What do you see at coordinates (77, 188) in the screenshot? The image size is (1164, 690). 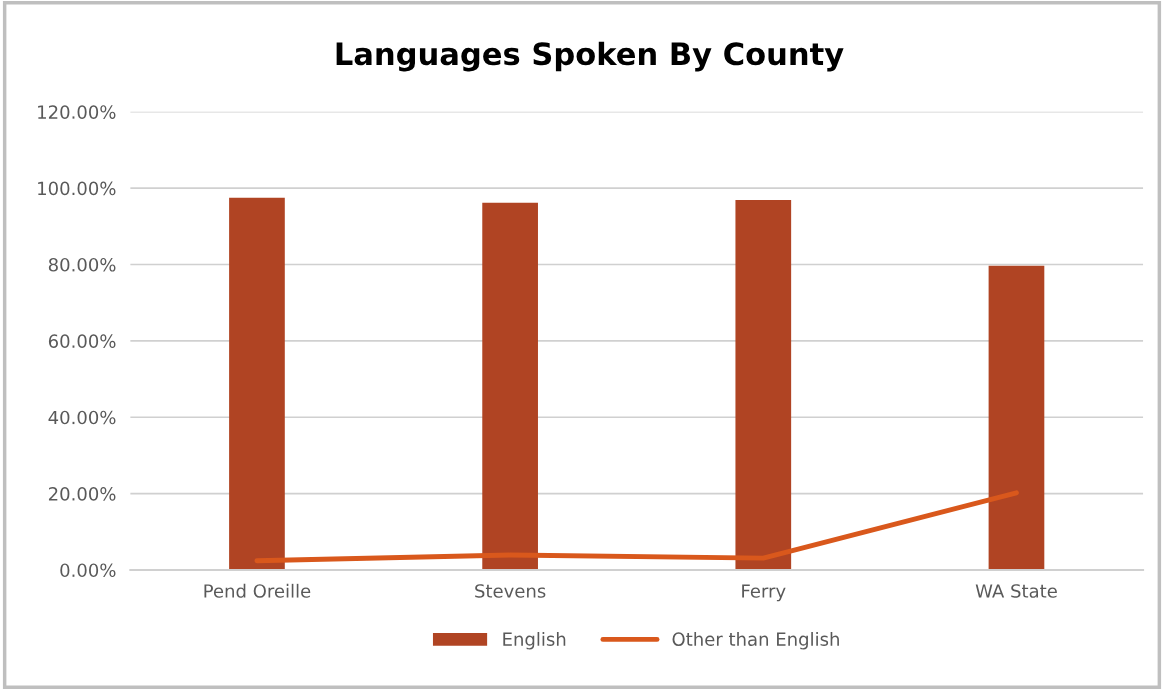 I see `y-tick-label: 100.00%` at bounding box center [77, 188].